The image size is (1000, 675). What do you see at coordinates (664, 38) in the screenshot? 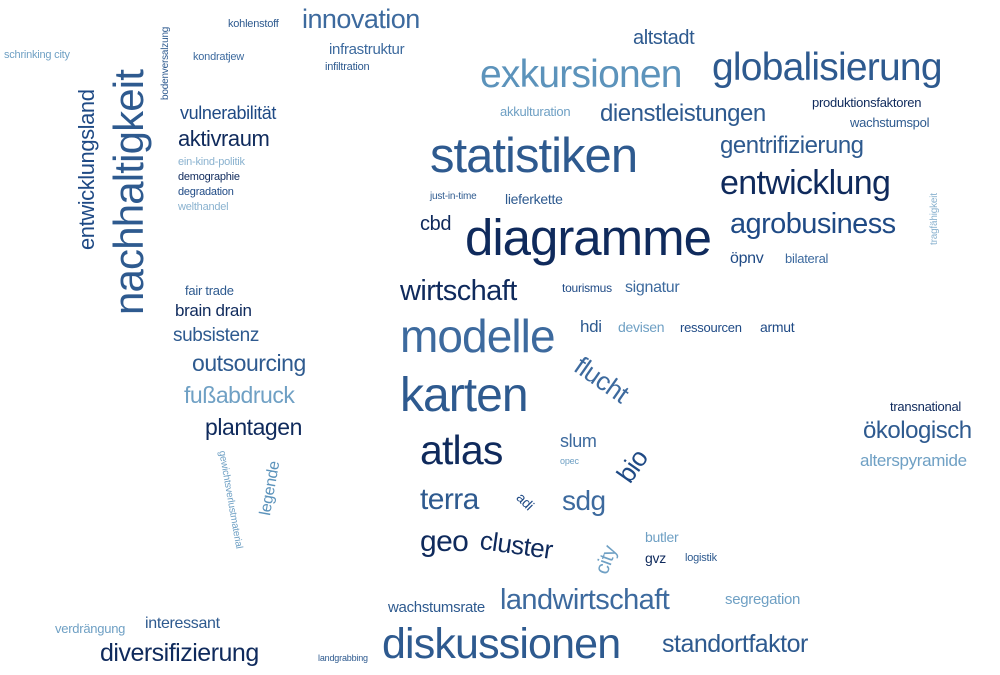
I see `word: altstadt` at bounding box center [664, 38].